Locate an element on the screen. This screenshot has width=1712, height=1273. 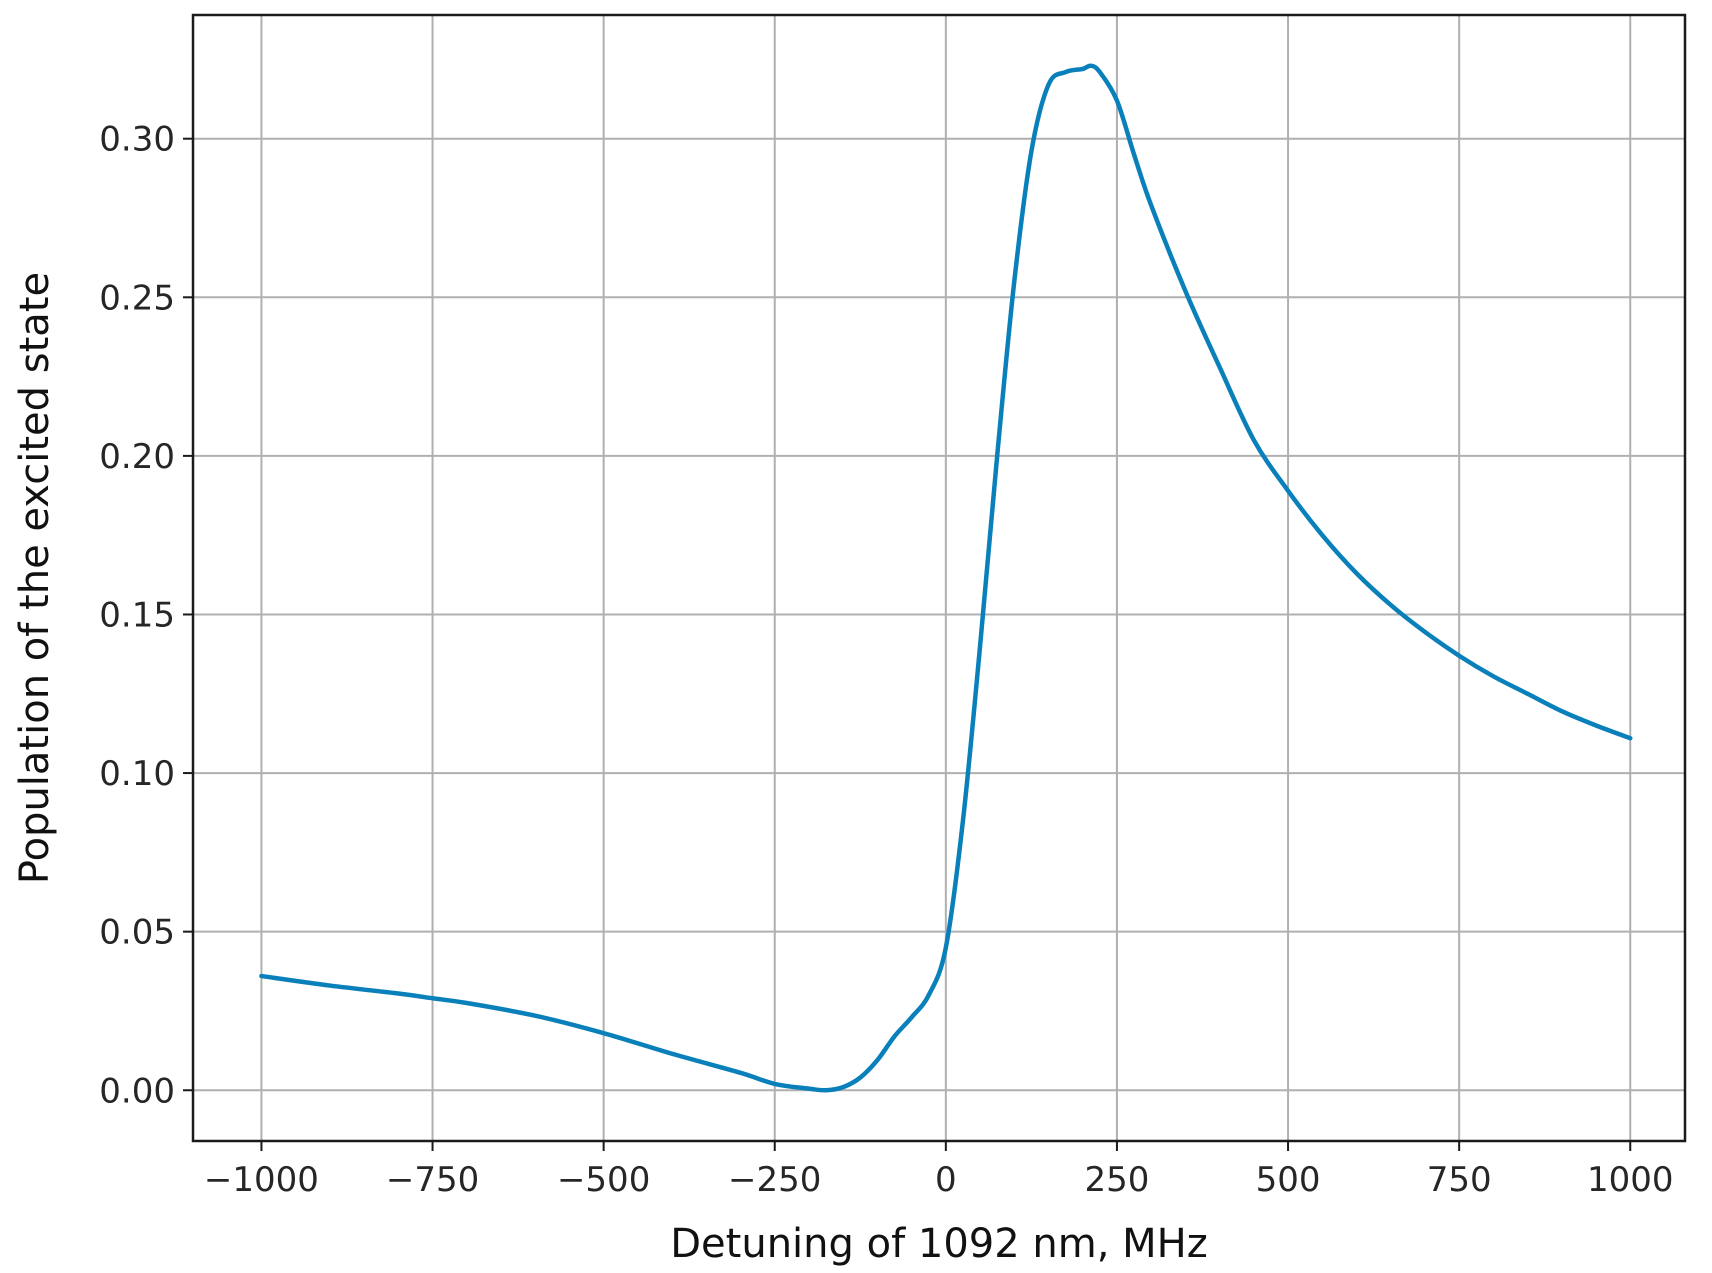
y-tick-label: 0.15 is located at coordinates (137, 615).